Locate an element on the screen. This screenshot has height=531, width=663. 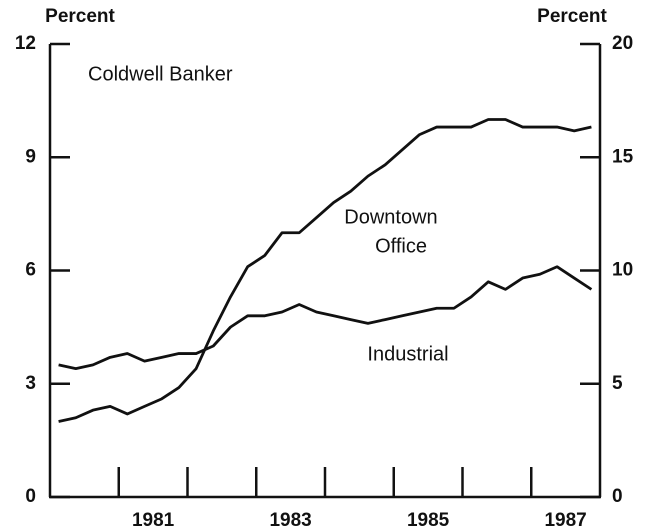
y-tick-label: 0 is located at coordinates (30, 496).